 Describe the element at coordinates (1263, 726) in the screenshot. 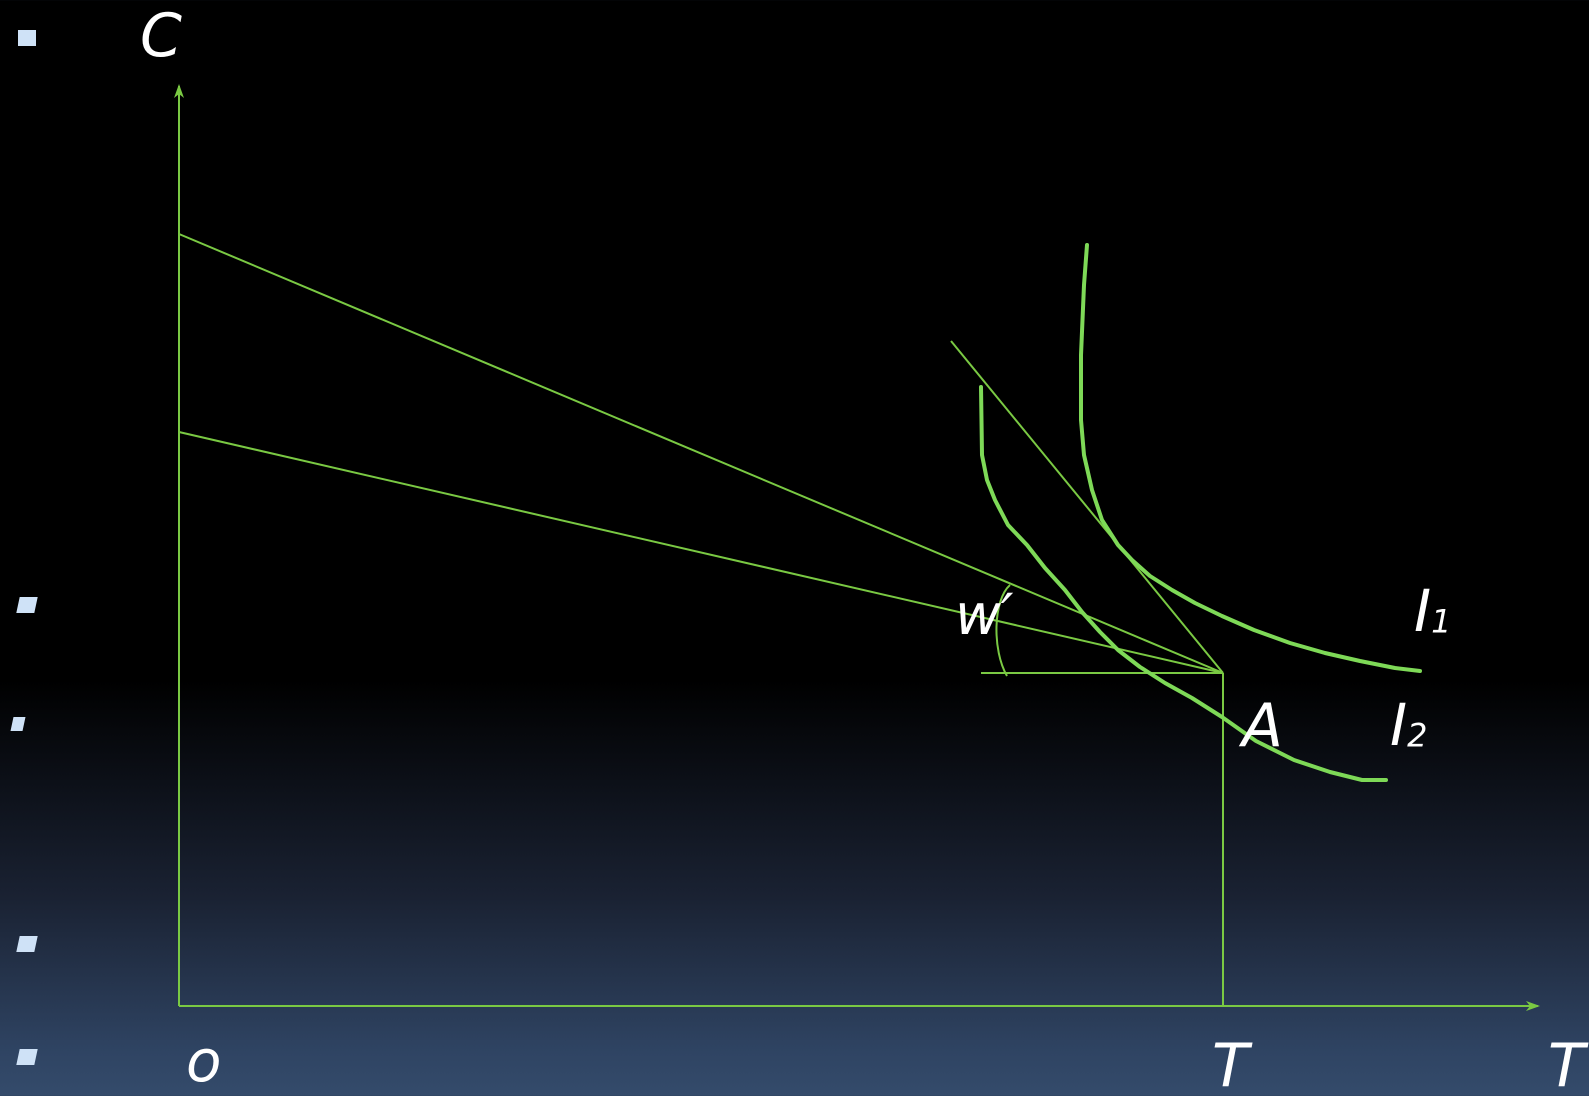

I see `point-a-label: A` at that location.